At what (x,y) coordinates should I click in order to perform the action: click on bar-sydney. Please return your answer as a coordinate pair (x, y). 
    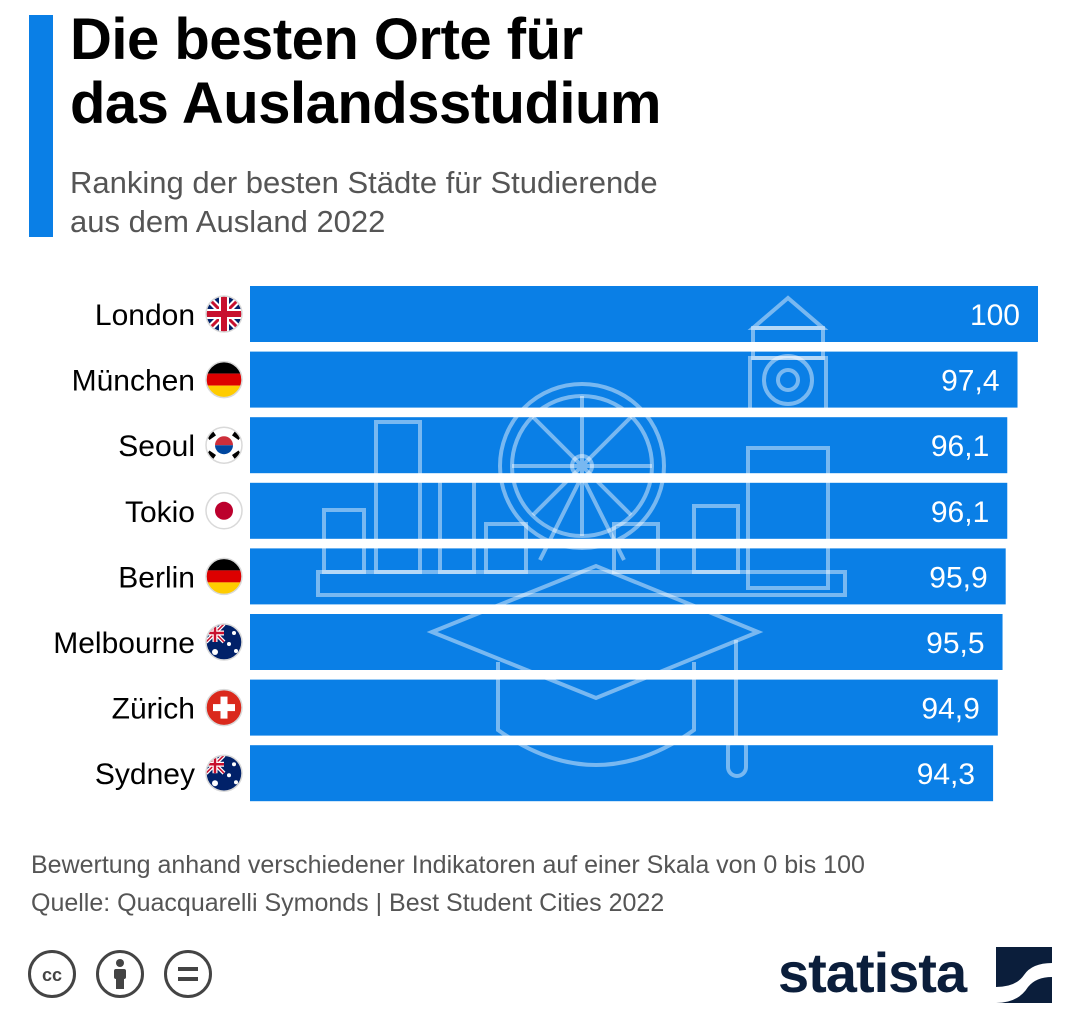
    Looking at the image, I should click on (622, 773).